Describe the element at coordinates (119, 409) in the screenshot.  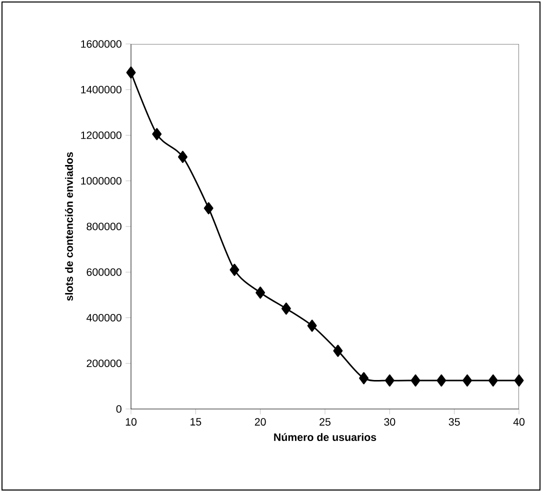
I see `y-tick-label: 0` at that location.